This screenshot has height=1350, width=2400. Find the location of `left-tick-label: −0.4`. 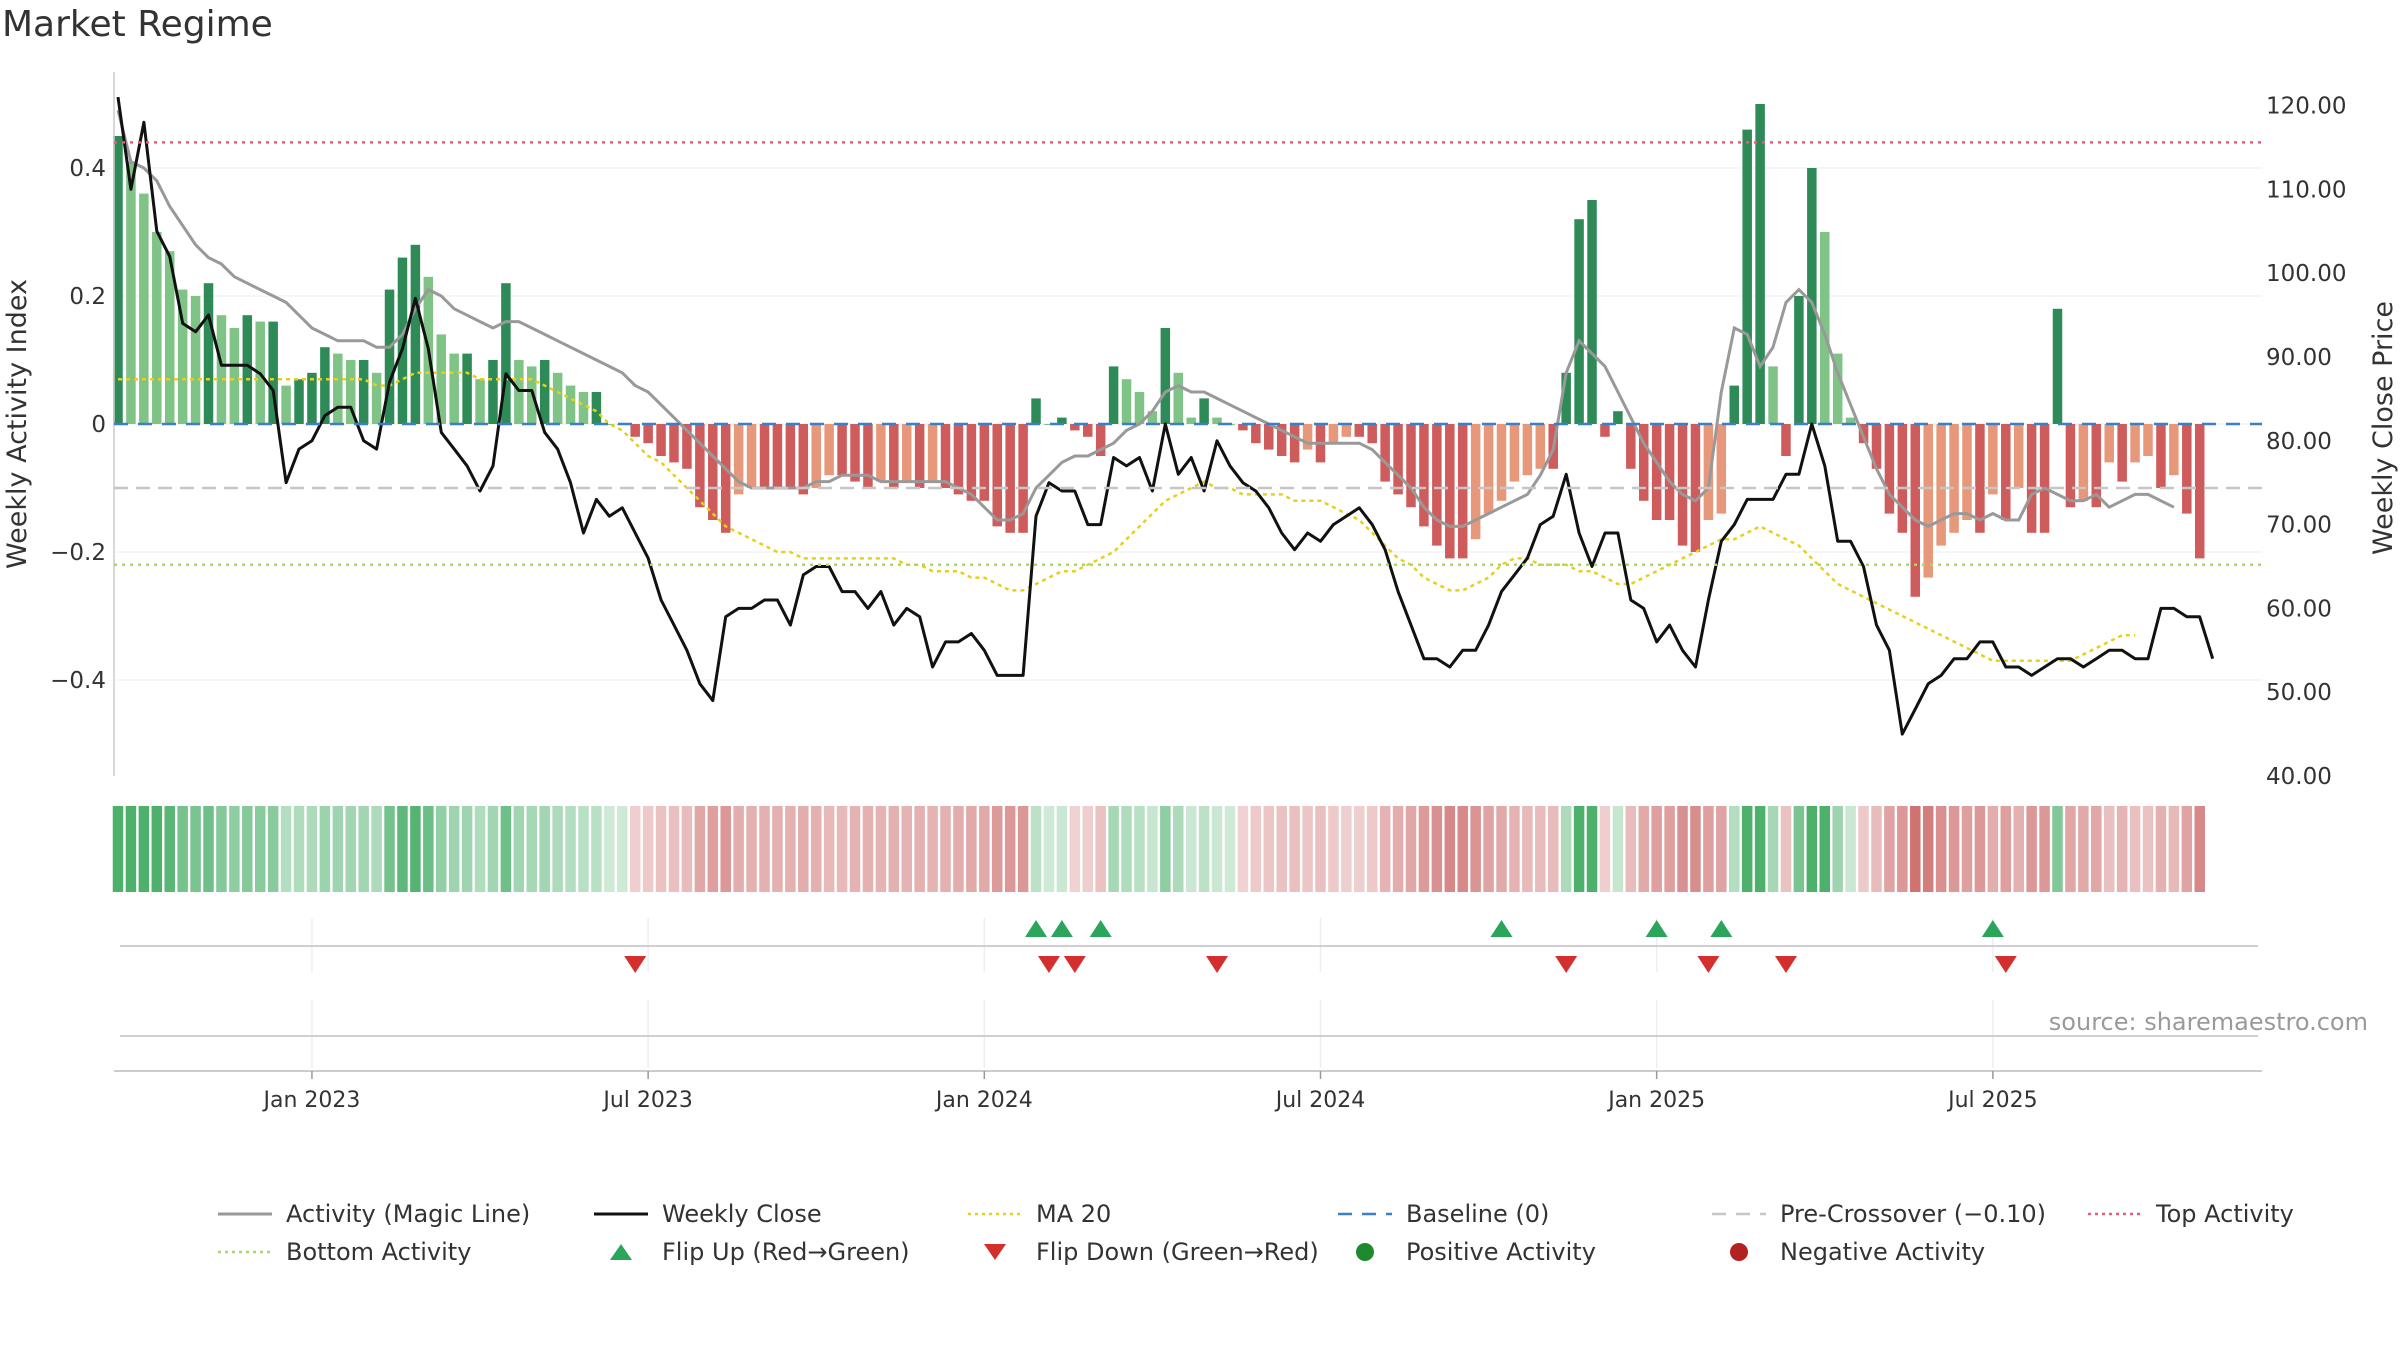

left-tick-label: −0.4 is located at coordinates (78, 681).